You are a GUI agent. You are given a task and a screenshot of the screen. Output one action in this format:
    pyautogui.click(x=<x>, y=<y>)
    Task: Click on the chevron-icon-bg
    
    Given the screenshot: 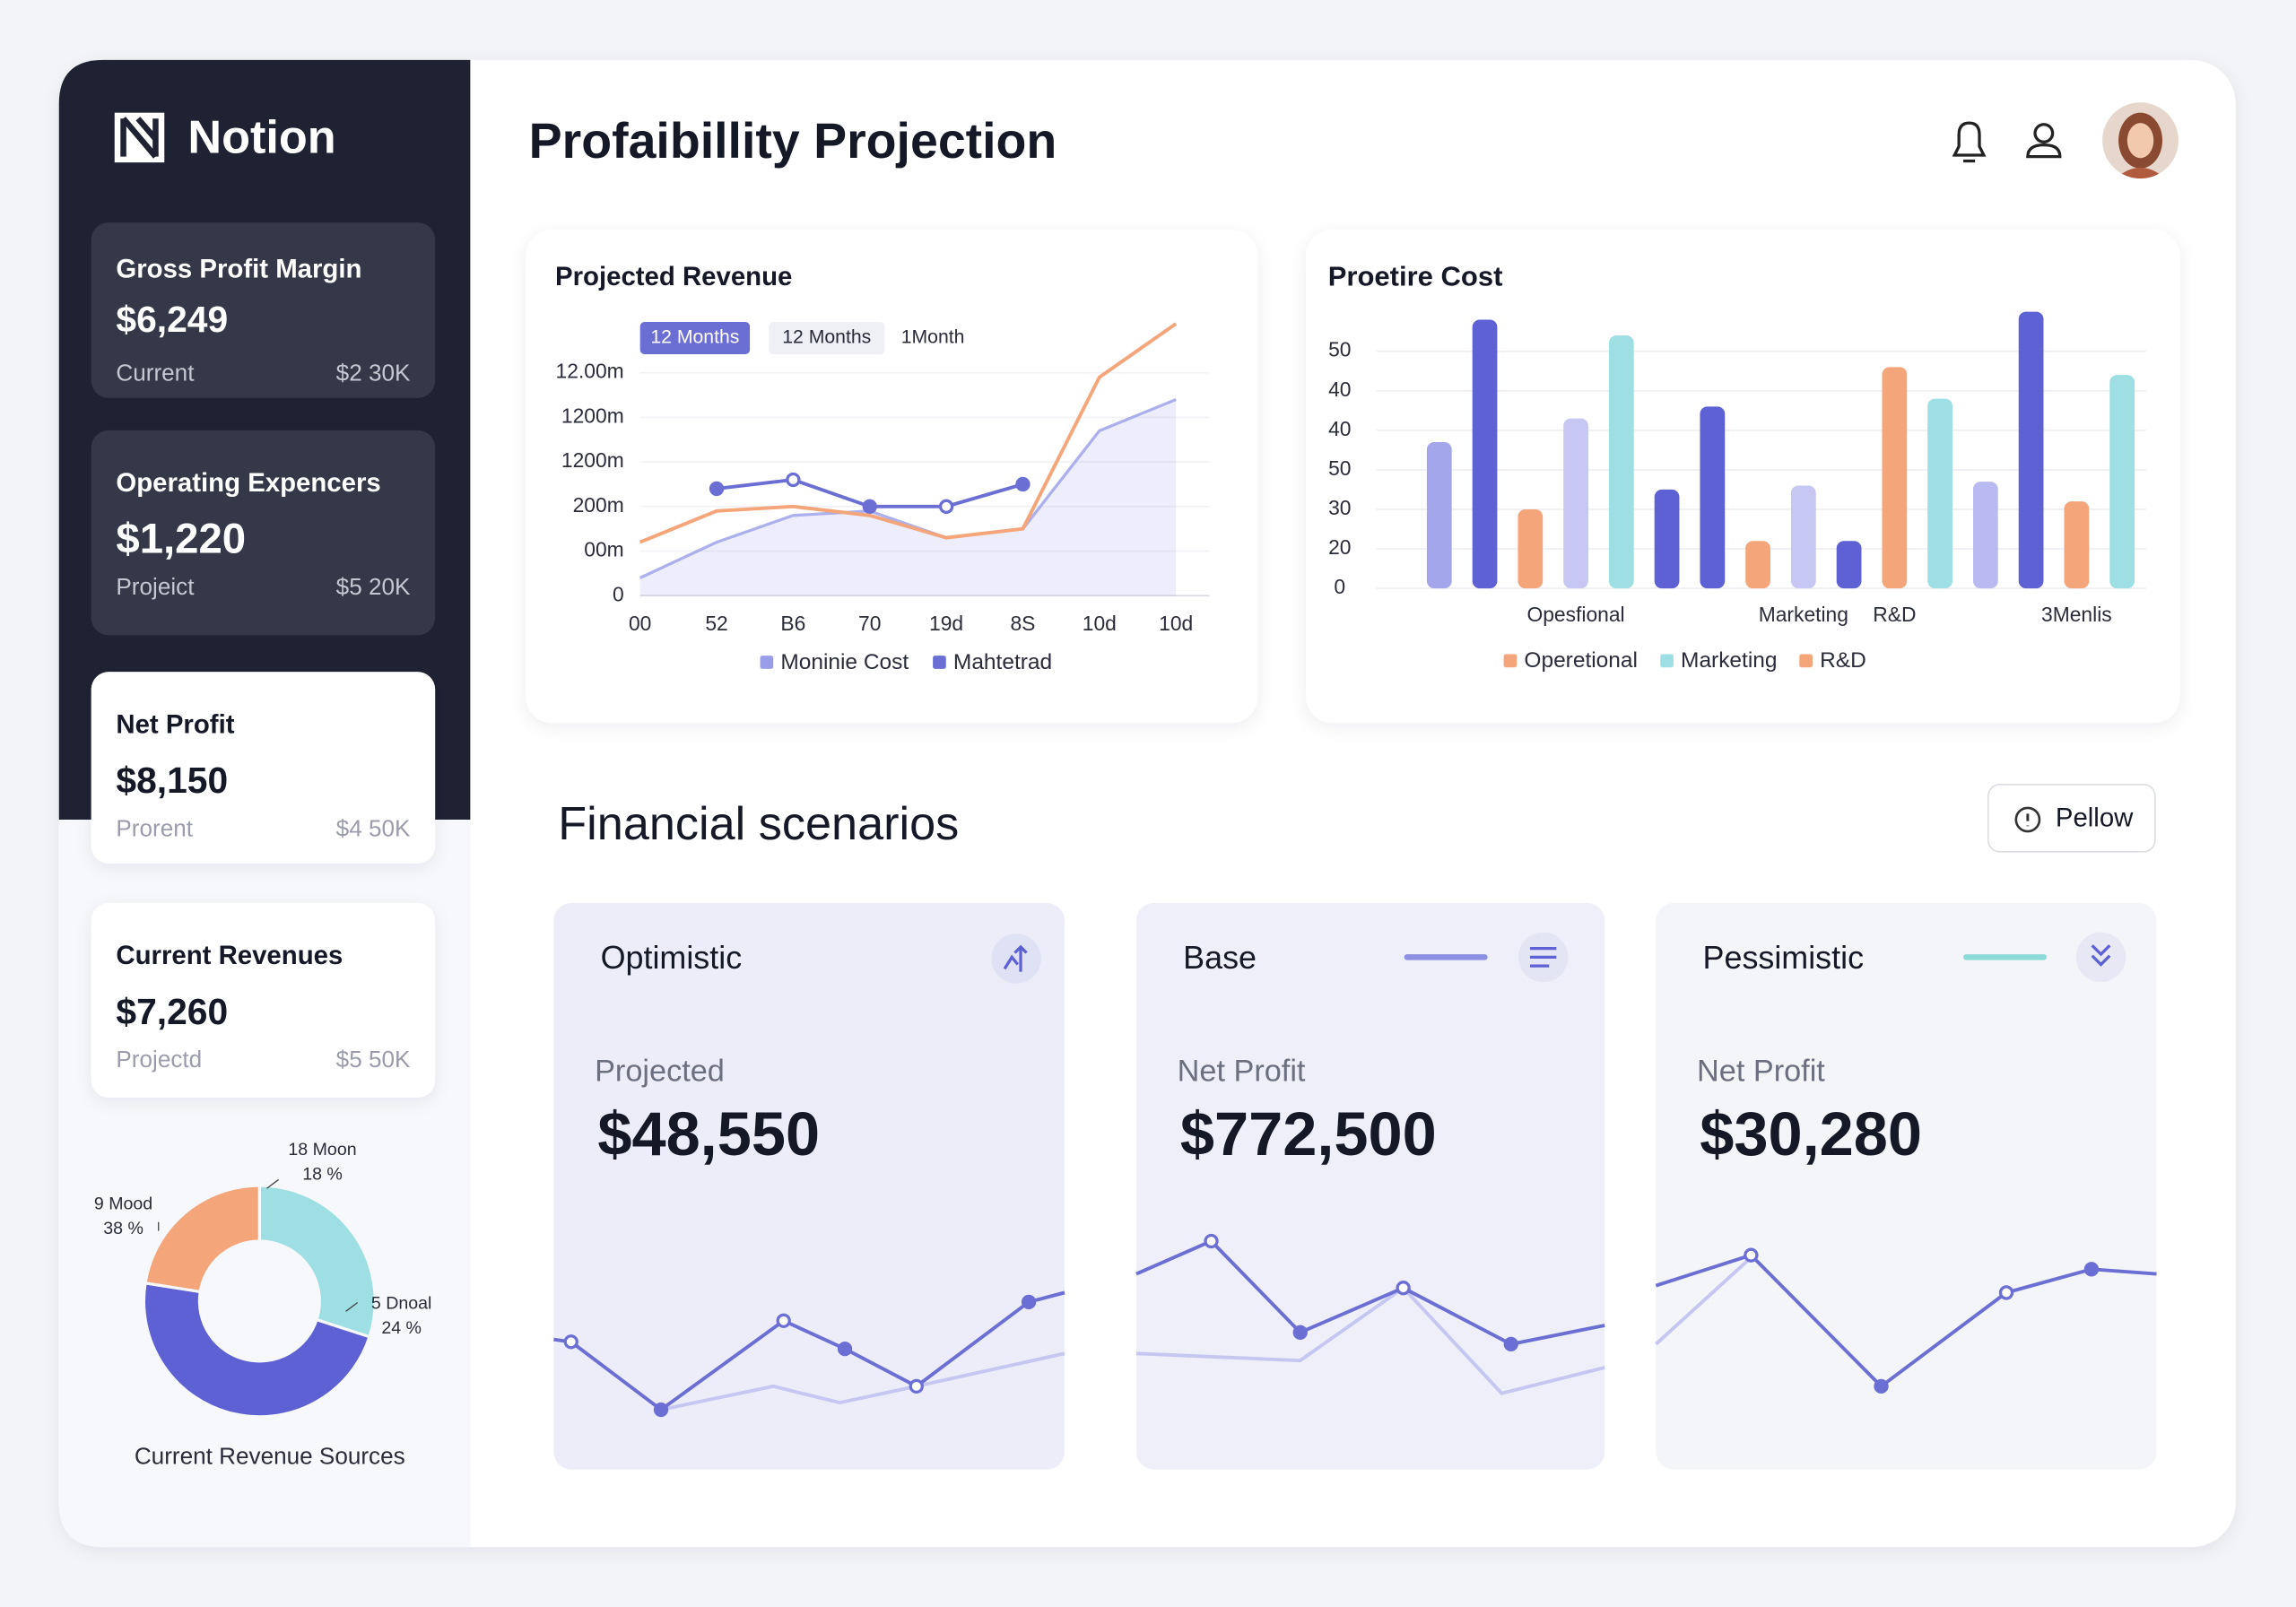 What is the action you would take?
    pyautogui.click(x=2100, y=958)
    